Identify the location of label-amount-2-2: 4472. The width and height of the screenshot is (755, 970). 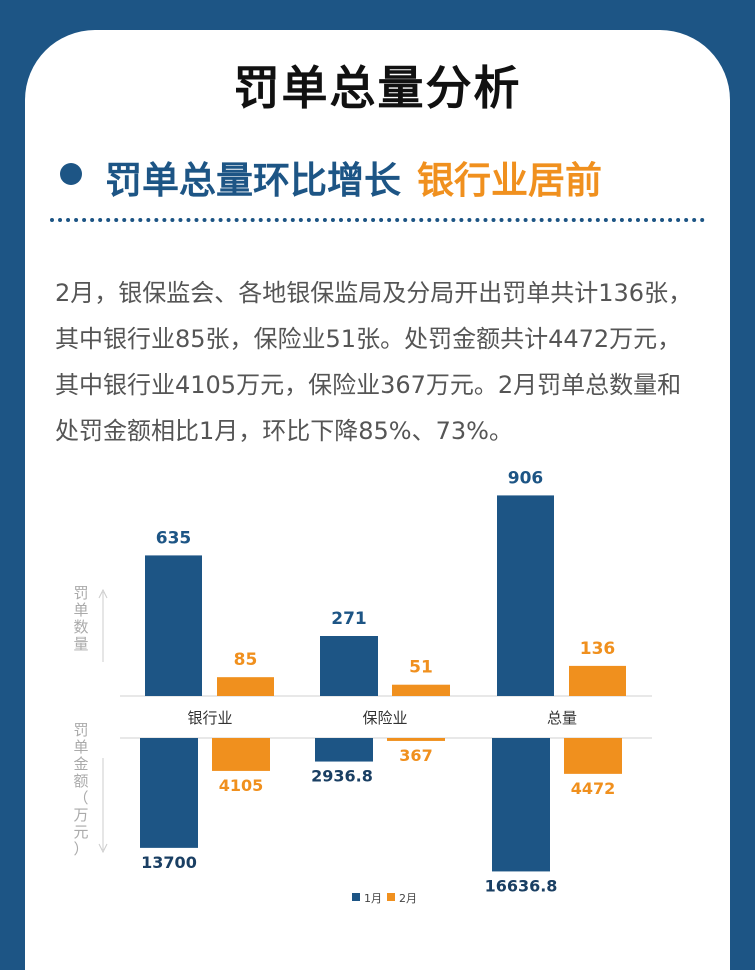
(593, 788).